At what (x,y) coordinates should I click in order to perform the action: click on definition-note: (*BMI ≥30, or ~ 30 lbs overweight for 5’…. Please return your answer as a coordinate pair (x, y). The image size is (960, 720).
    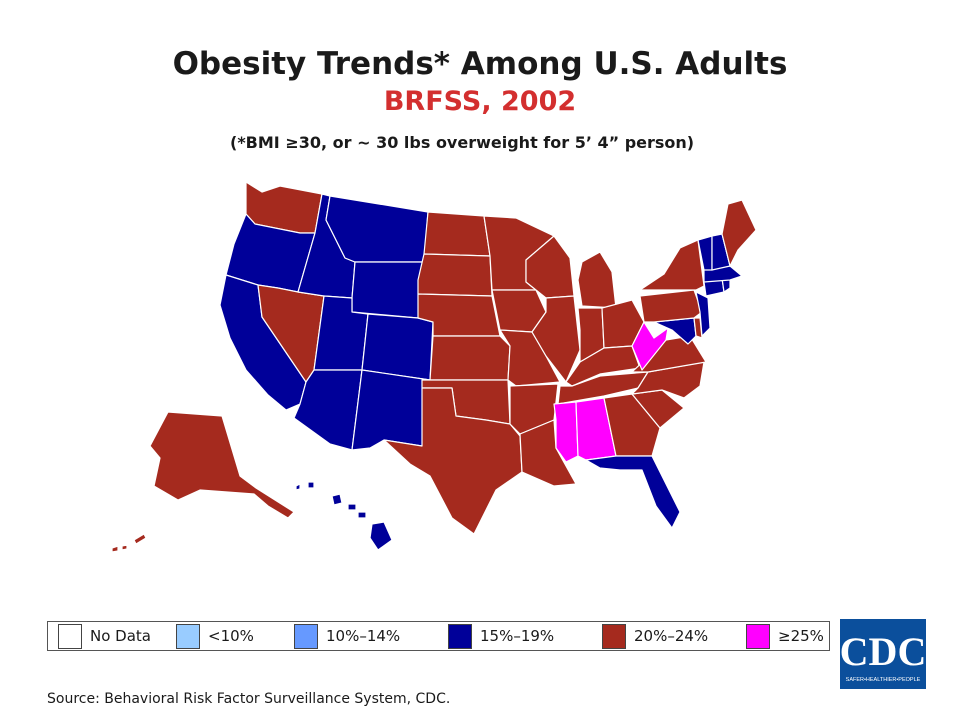
    Looking at the image, I should click on (462, 142).